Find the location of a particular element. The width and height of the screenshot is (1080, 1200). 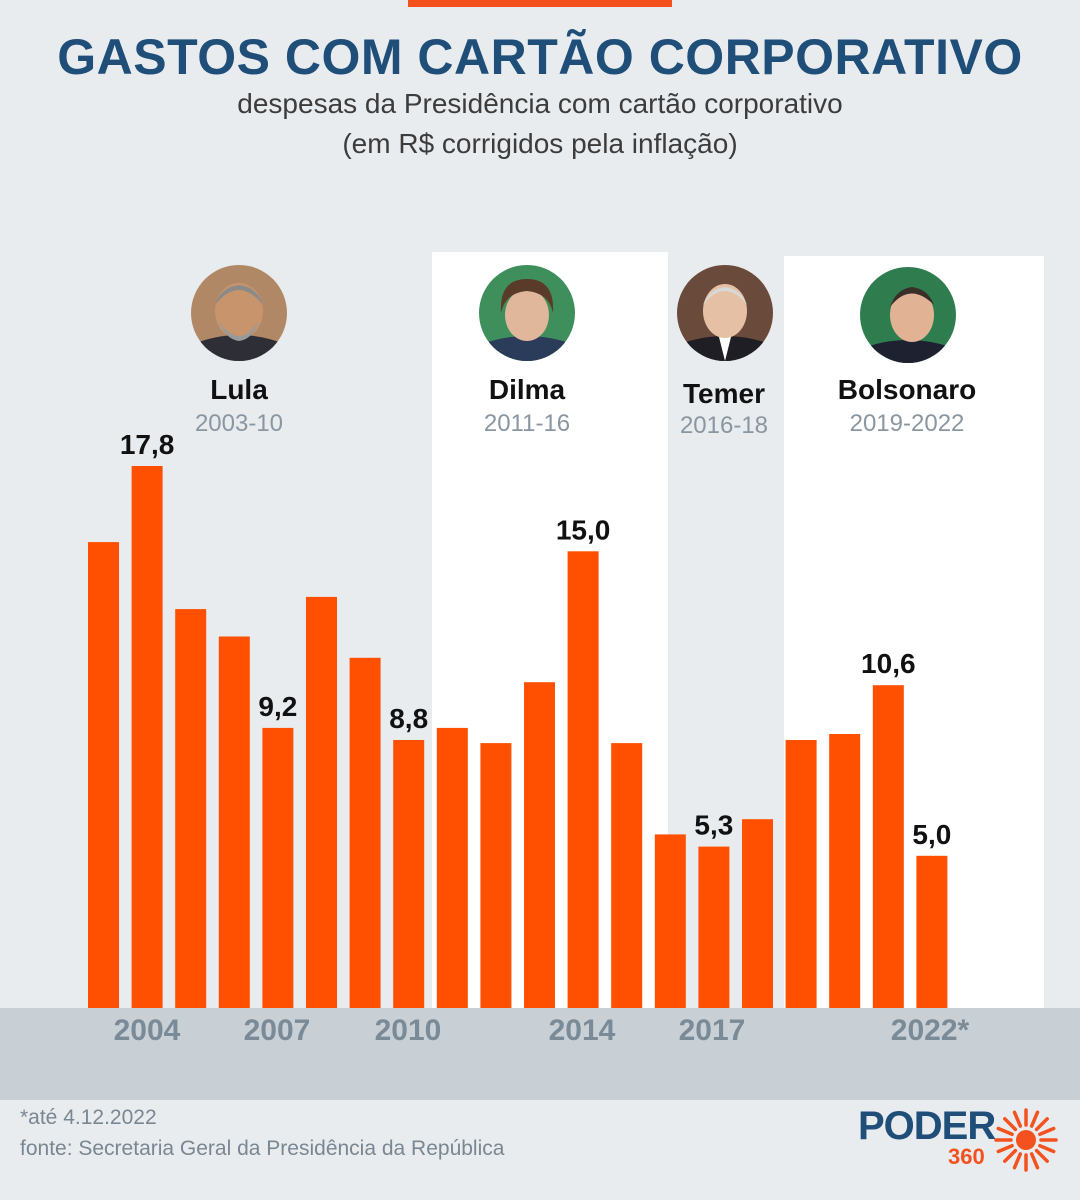

x-tick-label: 2010 is located at coordinates (408, 1030).